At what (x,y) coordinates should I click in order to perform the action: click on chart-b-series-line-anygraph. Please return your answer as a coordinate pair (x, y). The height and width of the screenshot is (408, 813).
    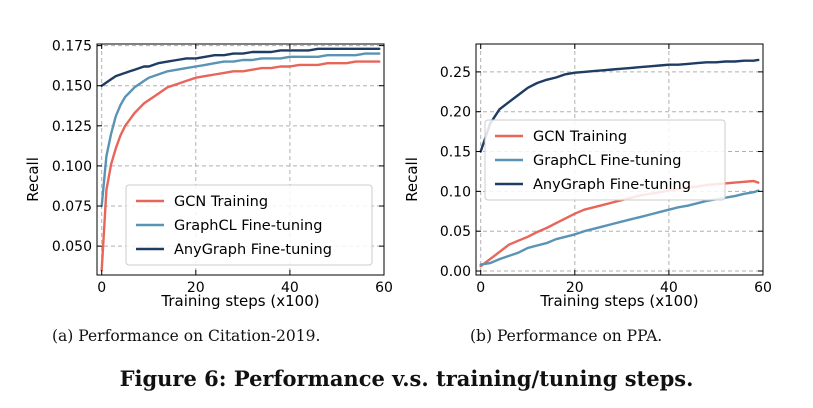
    Looking at the image, I should click on (619, 105).